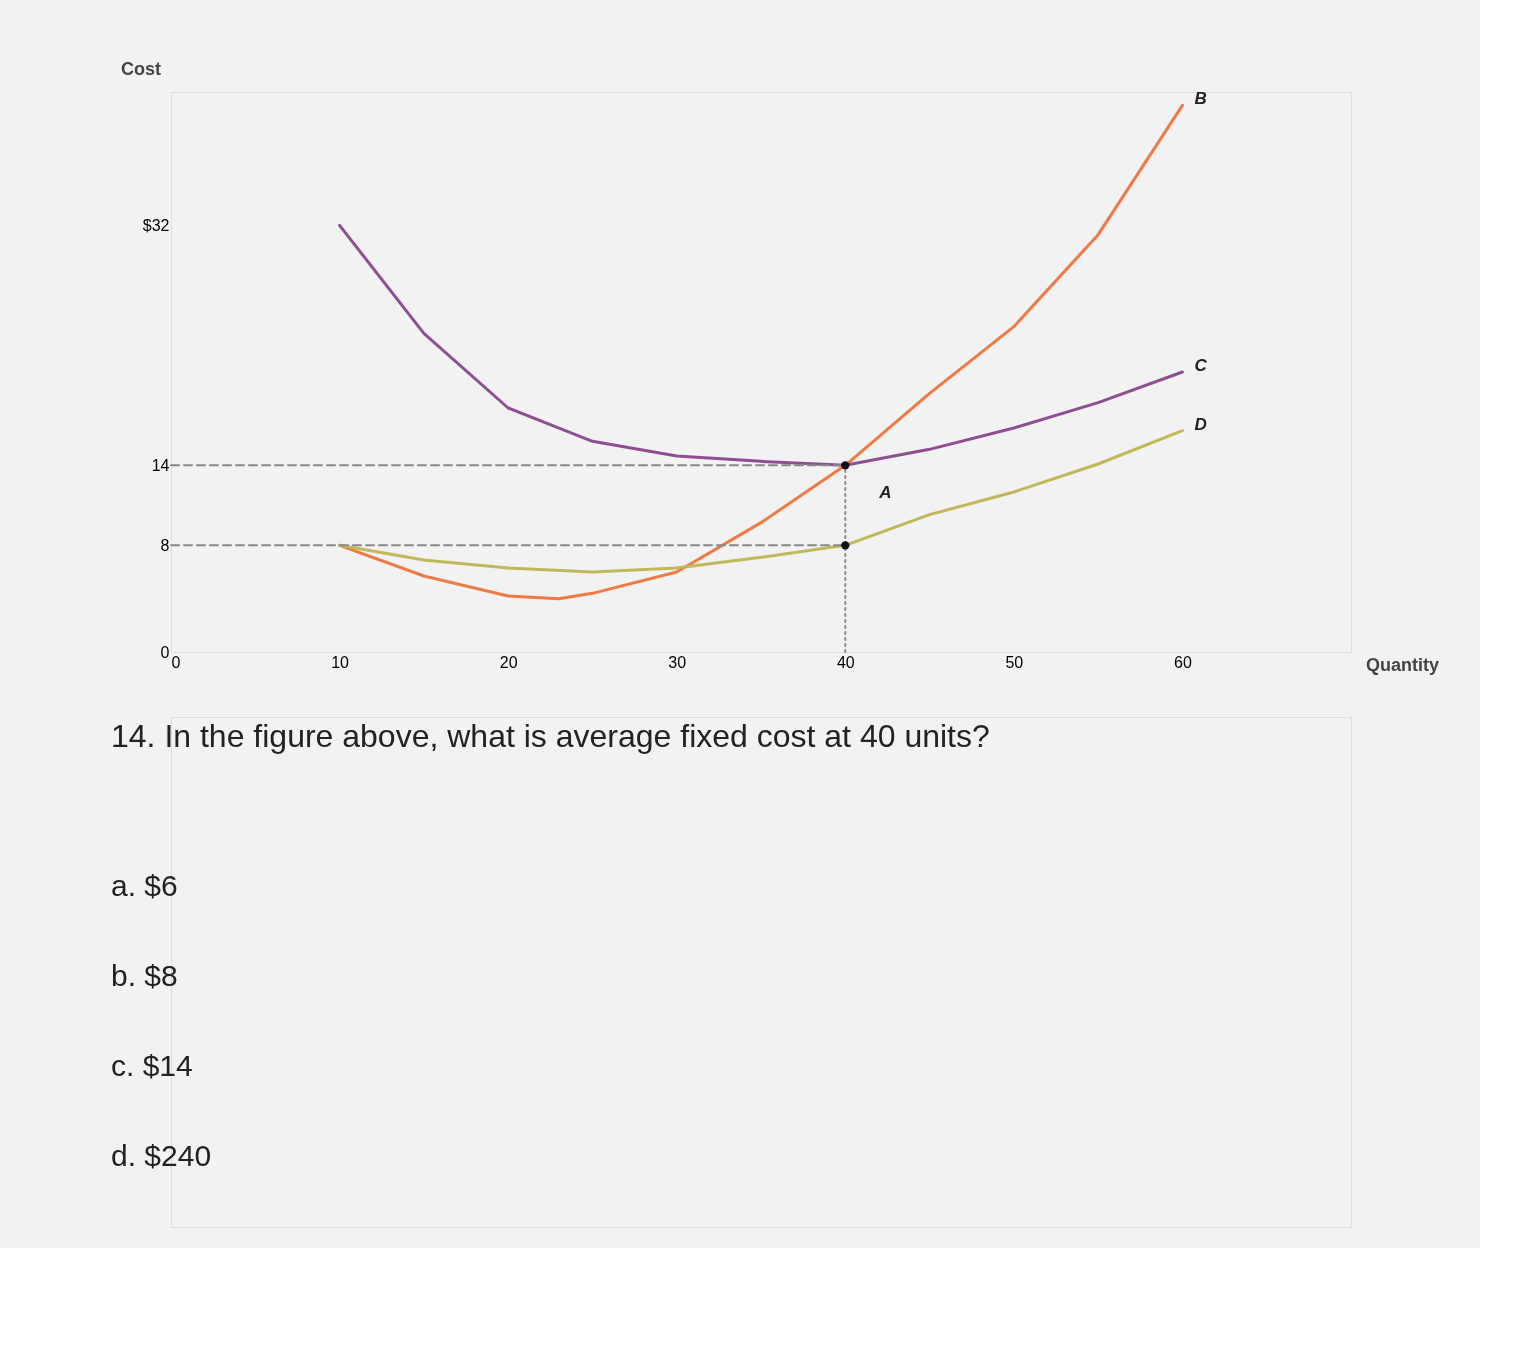  I want to click on x-tick-label: 60, so click(1183, 662).